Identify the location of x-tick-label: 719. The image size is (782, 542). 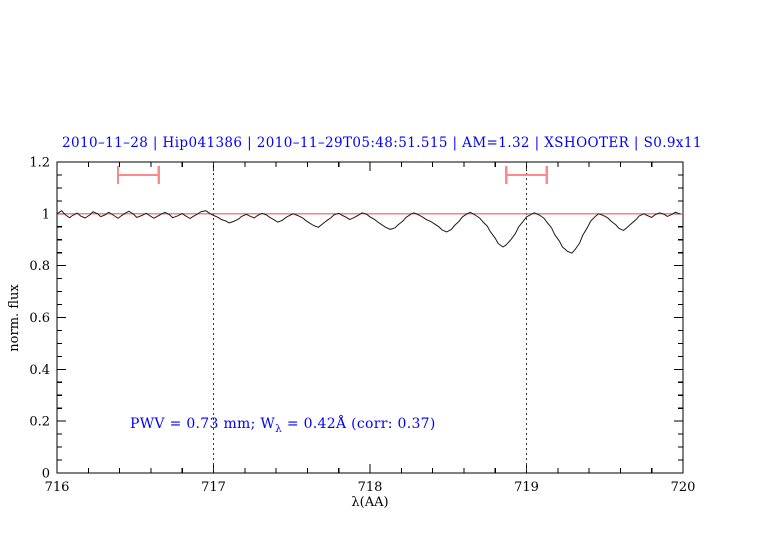
(526, 487).